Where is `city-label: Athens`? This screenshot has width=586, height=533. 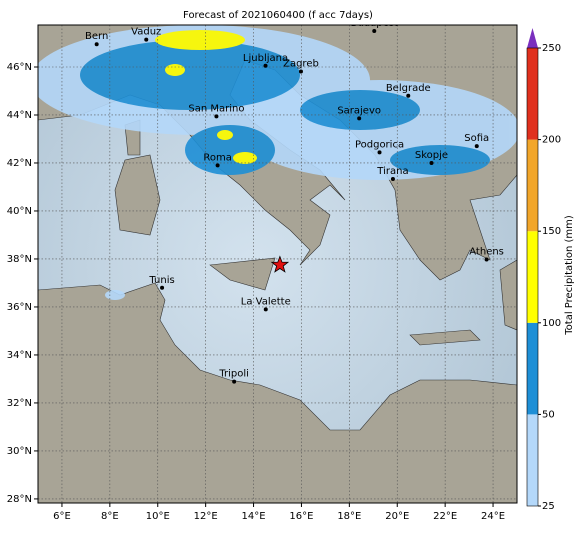
city-label: Athens is located at coordinates (486, 251).